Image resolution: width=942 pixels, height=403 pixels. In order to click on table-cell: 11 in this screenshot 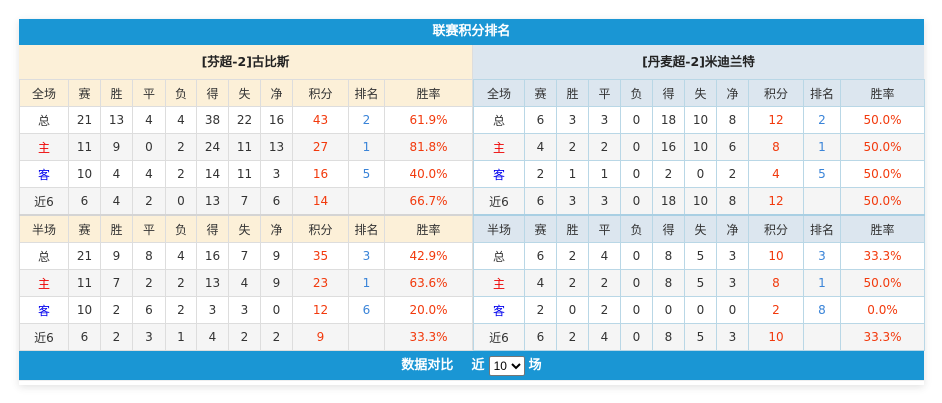, I will do `click(84, 147)`.